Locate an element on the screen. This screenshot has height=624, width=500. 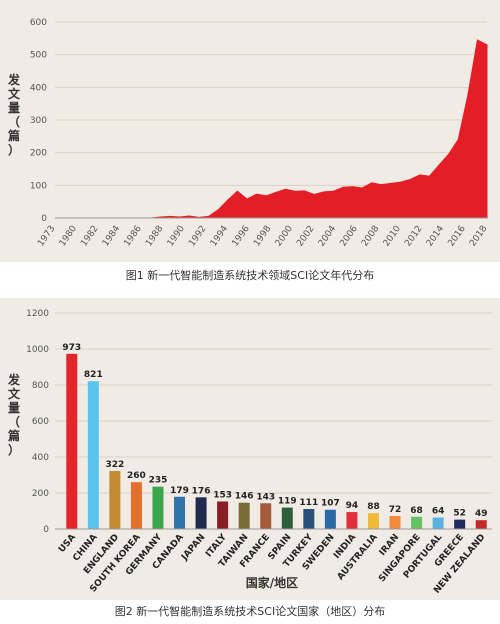
x-tick-label: 2006 is located at coordinates (349, 236).